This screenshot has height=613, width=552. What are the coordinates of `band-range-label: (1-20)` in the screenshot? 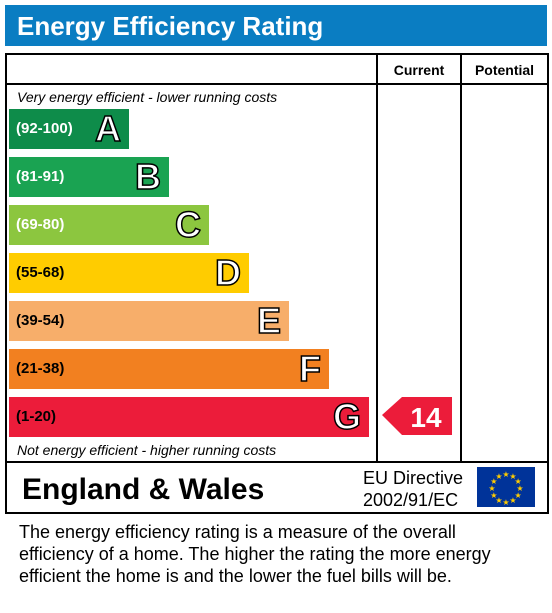 It's located at (36, 416).